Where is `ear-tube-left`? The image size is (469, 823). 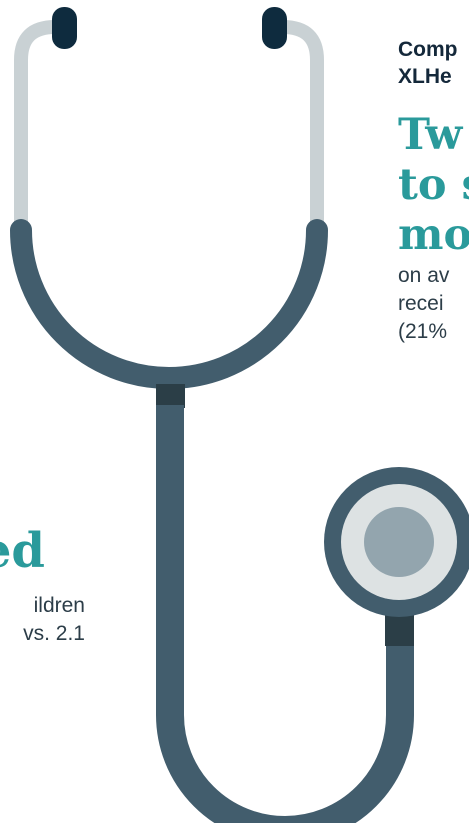
ear-tube-left is located at coordinates (43, 133).